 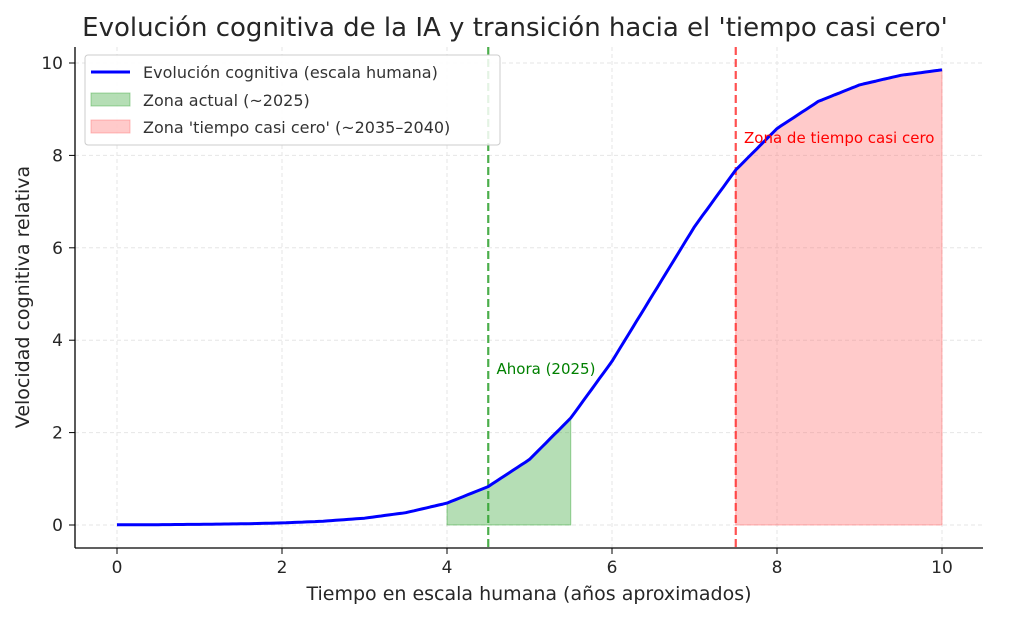 What do you see at coordinates (57, 249) in the screenshot?
I see `y-tick-label: 6` at bounding box center [57, 249].